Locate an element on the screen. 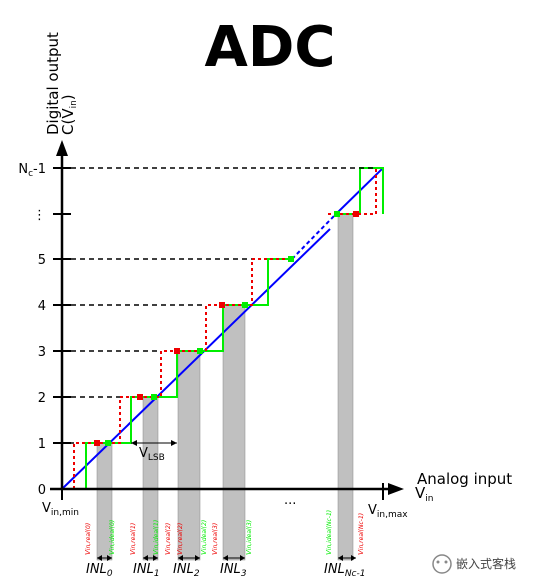  real-transition-label: Vin,real(1) is located at coordinates (133, 539).